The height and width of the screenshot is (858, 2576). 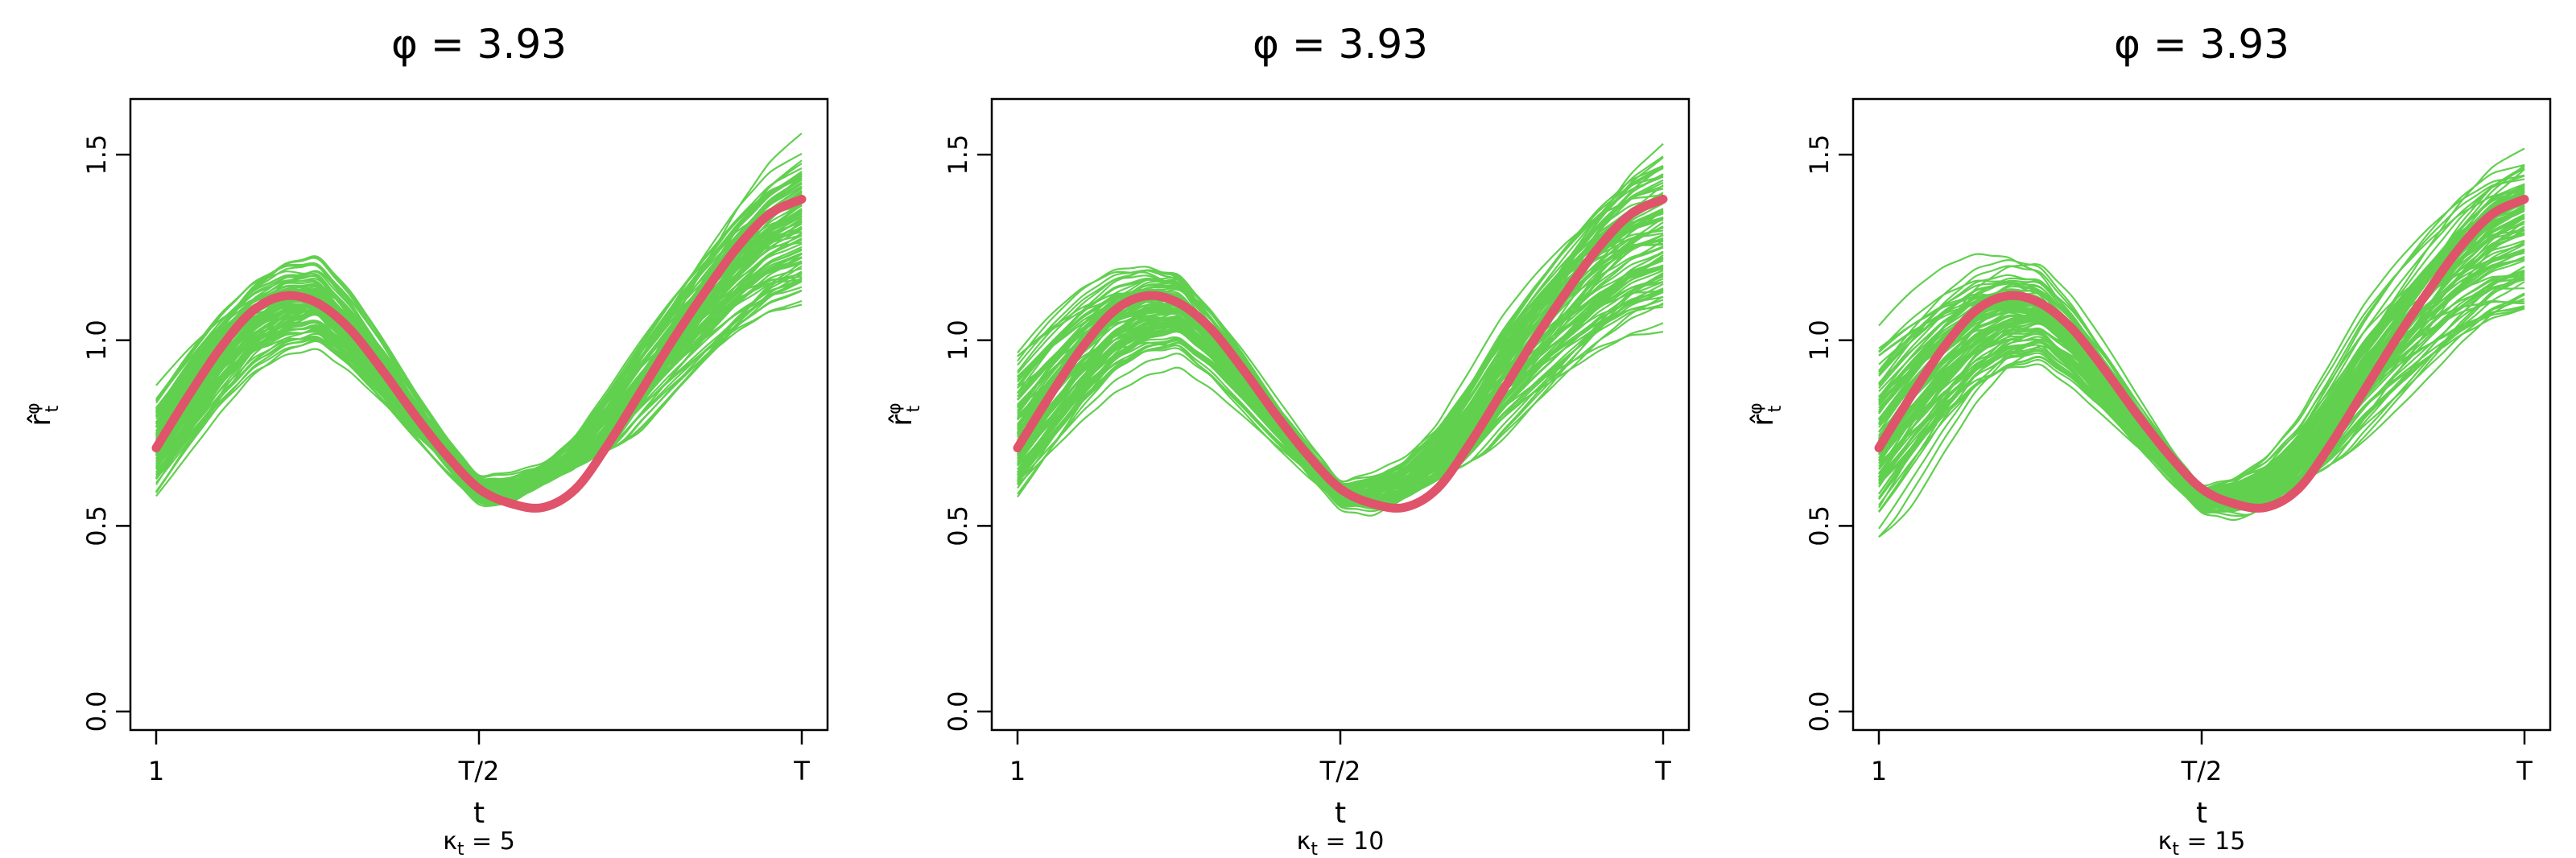 What do you see at coordinates (479, 842) in the screenshot?
I see `kappa-label: κt = 5` at bounding box center [479, 842].